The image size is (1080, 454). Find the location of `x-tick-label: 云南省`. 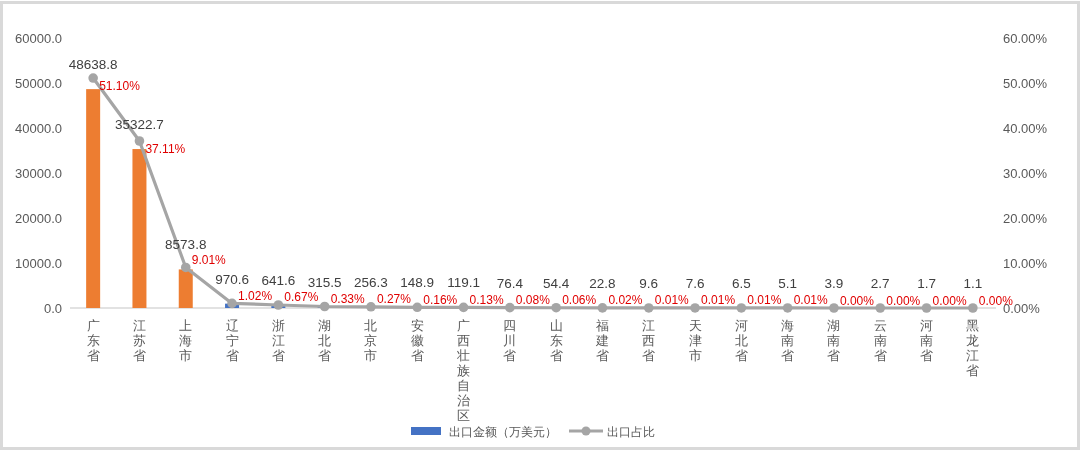

x-tick-label: 云南省 is located at coordinates (880, 340).